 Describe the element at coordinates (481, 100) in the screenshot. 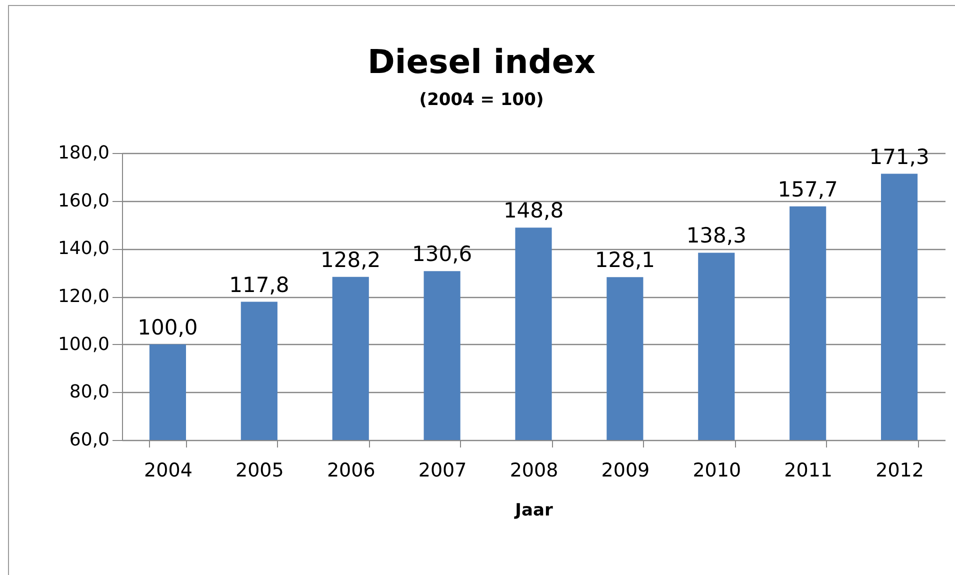

I see `chart-subtitle: (2004 = 100)` at that location.